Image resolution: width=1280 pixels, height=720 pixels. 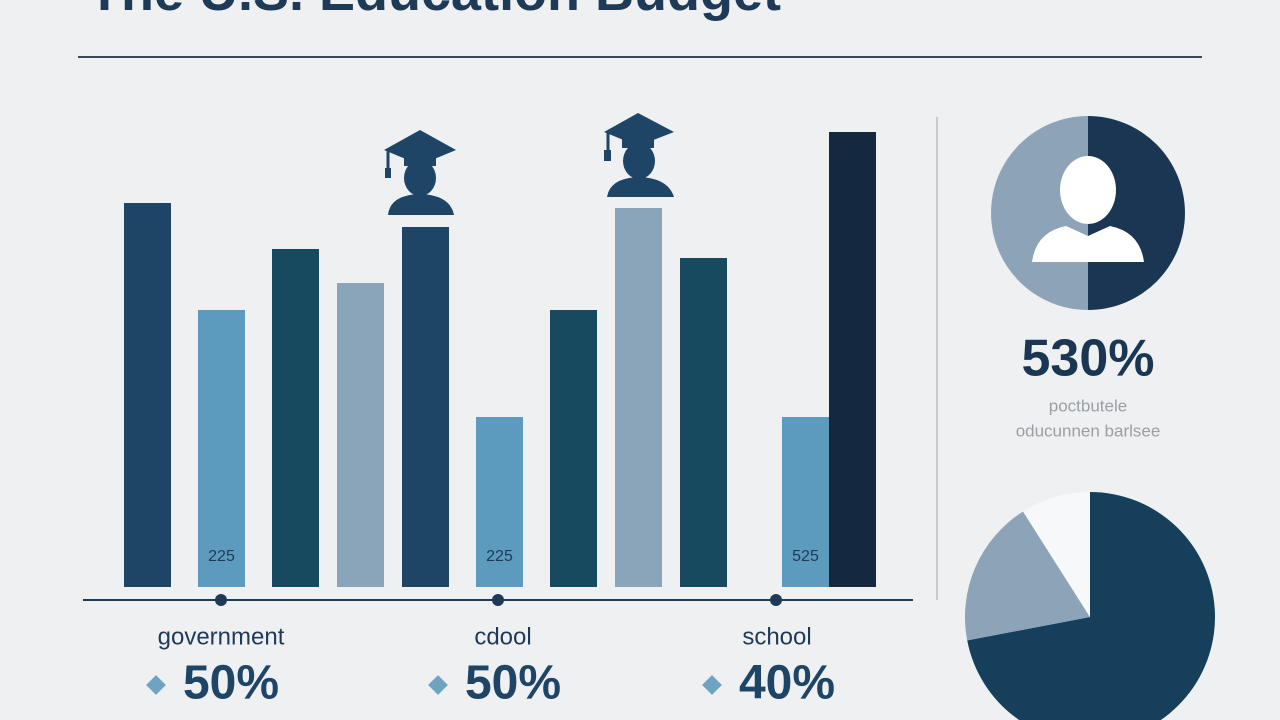 What do you see at coordinates (502, 636) in the screenshot?
I see `stat-label: cdool` at bounding box center [502, 636].